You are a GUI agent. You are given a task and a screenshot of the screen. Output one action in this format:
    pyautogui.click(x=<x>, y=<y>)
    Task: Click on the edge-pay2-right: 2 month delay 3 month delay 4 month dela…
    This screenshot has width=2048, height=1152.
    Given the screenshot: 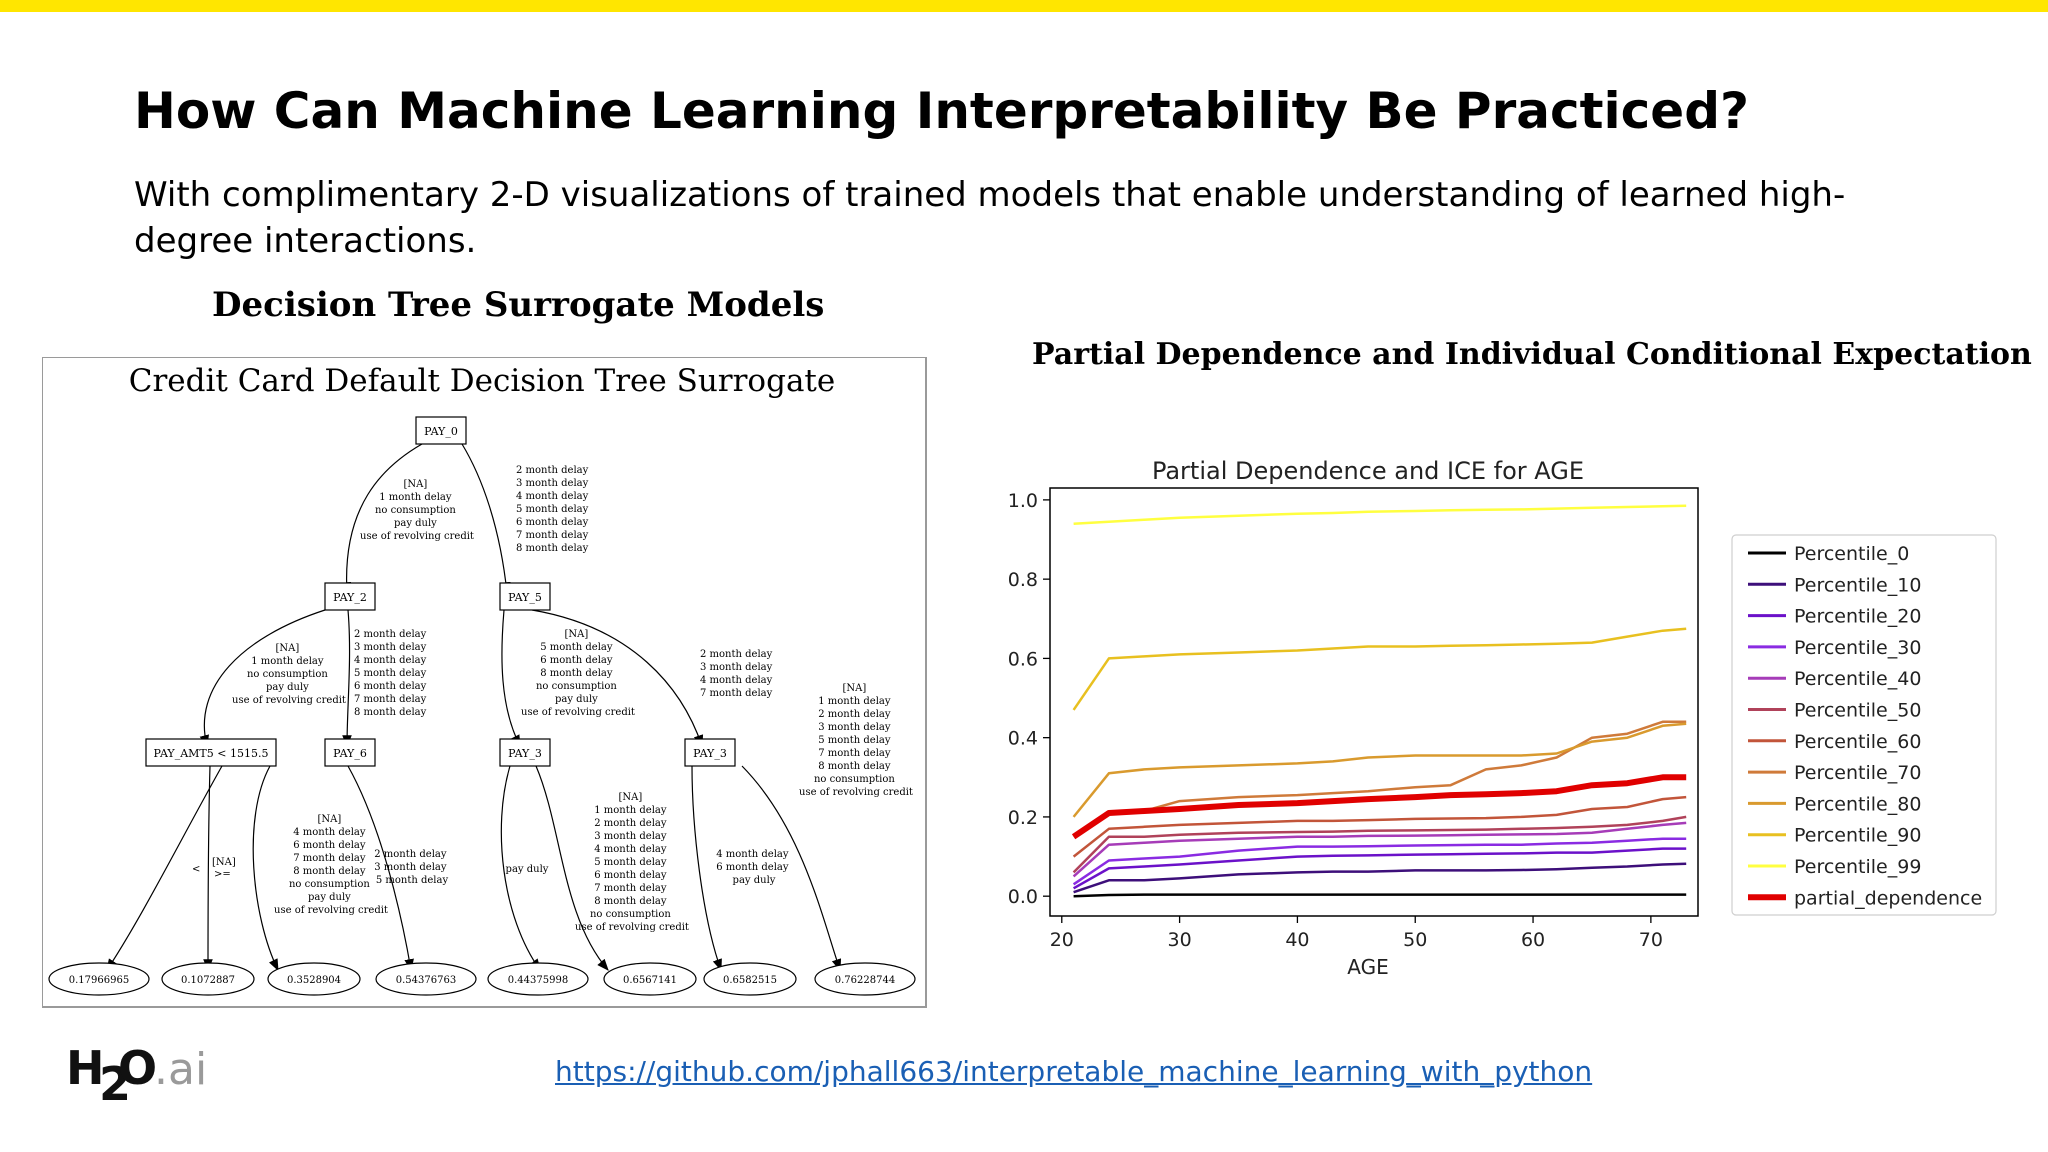 What is the action you would take?
    pyautogui.click(x=391, y=673)
    